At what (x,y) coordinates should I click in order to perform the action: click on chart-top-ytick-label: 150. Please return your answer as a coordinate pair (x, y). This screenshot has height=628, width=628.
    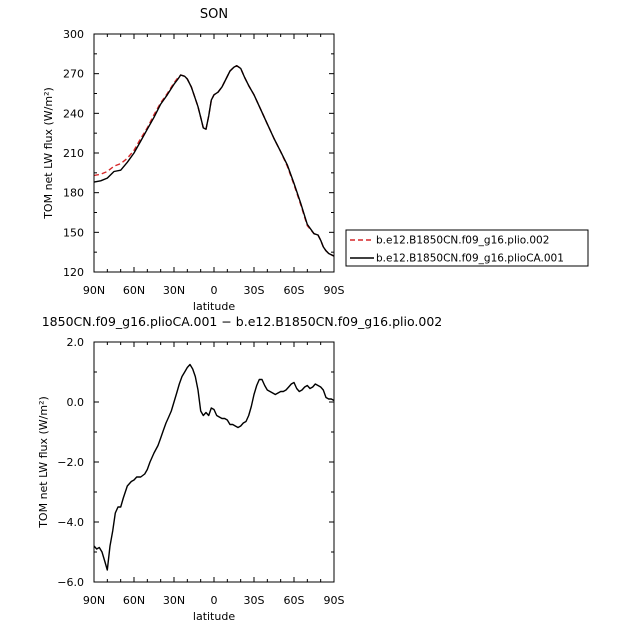
    Looking at the image, I should click on (73, 232).